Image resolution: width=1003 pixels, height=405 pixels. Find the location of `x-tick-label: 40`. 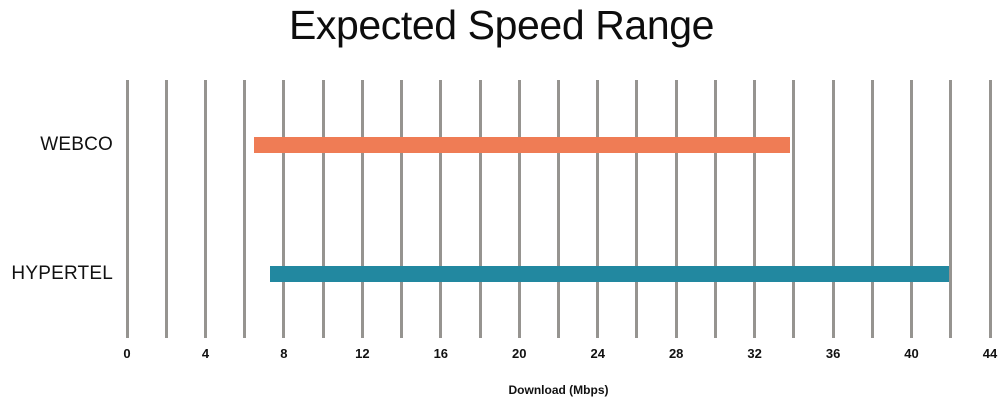

x-tick-label: 40 is located at coordinates (911, 353).